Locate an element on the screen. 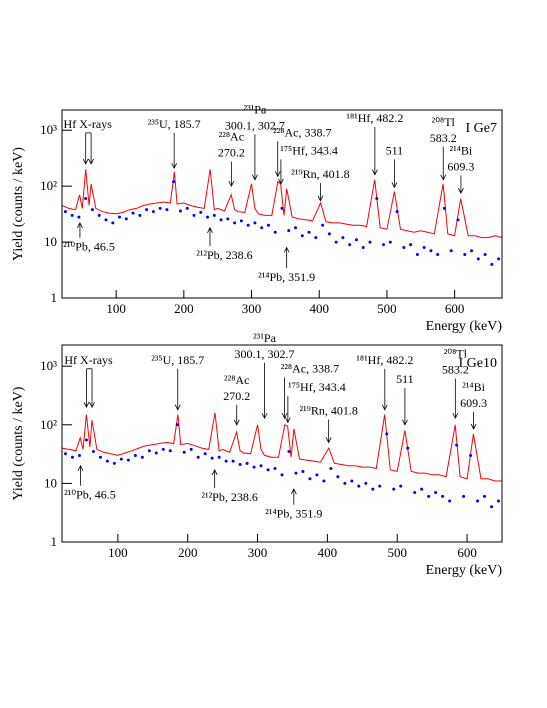 The image size is (547, 708). x-tick-label: 200 is located at coordinates (184, 308).